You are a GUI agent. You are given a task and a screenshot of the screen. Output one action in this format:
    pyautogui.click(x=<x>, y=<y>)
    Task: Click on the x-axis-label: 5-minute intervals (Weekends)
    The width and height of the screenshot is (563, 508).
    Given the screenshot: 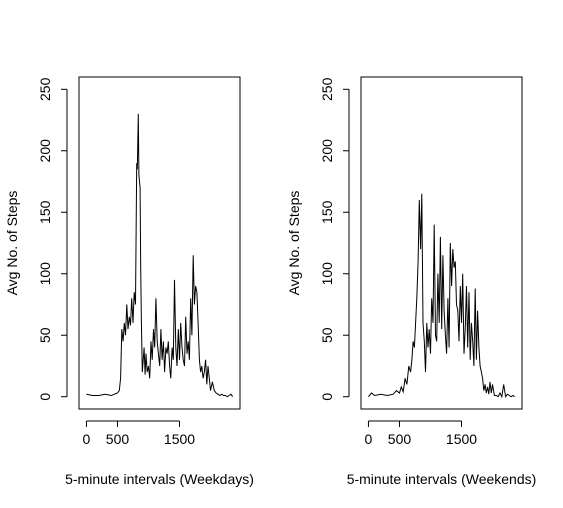 What is the action you would take?
    pyautogui.click(x=442, y=479)
    